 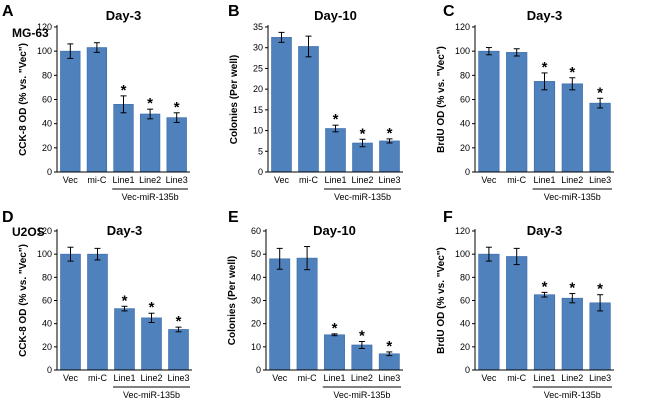 I want to click on panel-letter: C, so click(x=449, y=11).